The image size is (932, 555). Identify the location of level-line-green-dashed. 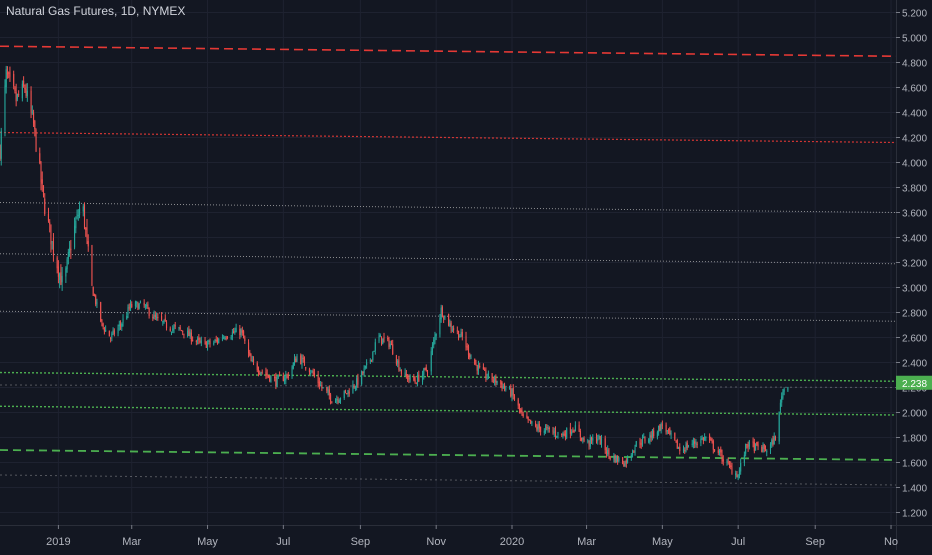
(448, 455).